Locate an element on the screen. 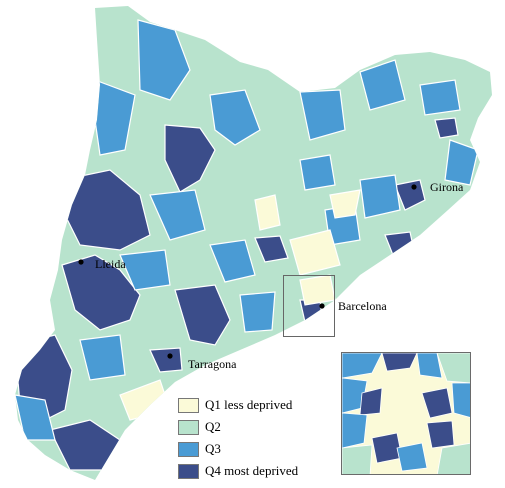  legend-label-q1: Q1 less deprived is located at coordinates (249, 404).